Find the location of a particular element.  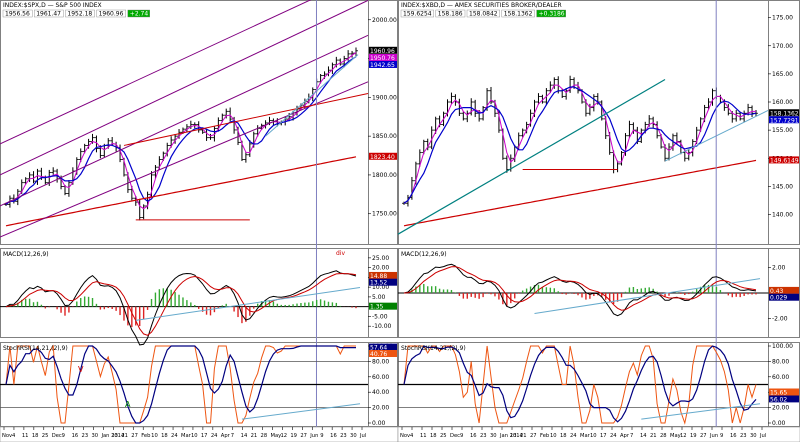

x-tick-label: 19 is located at coordinates (693, 436).